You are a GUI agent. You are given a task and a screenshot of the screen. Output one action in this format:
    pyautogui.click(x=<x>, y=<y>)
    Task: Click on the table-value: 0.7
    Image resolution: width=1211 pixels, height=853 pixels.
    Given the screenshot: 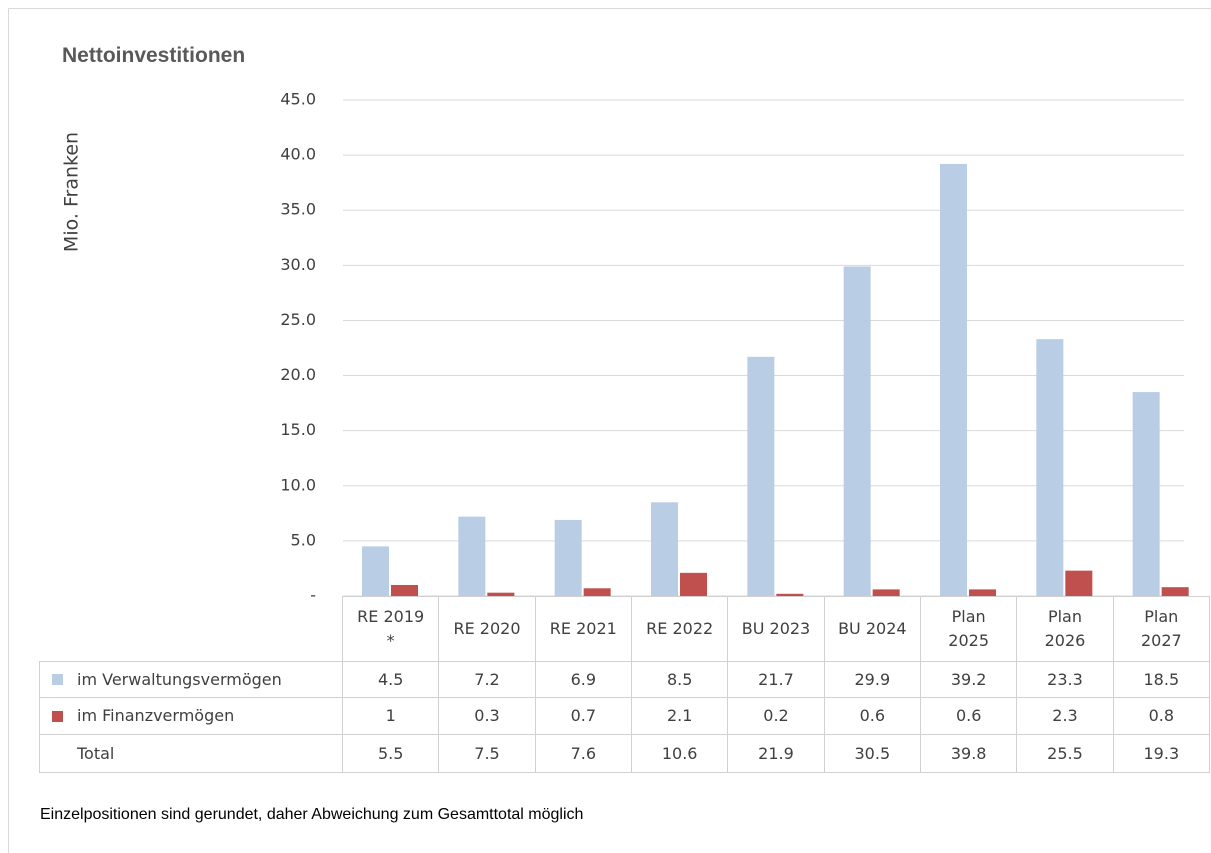 What is the action you would take?
    pyautogui.click(x=583, y=716)
    